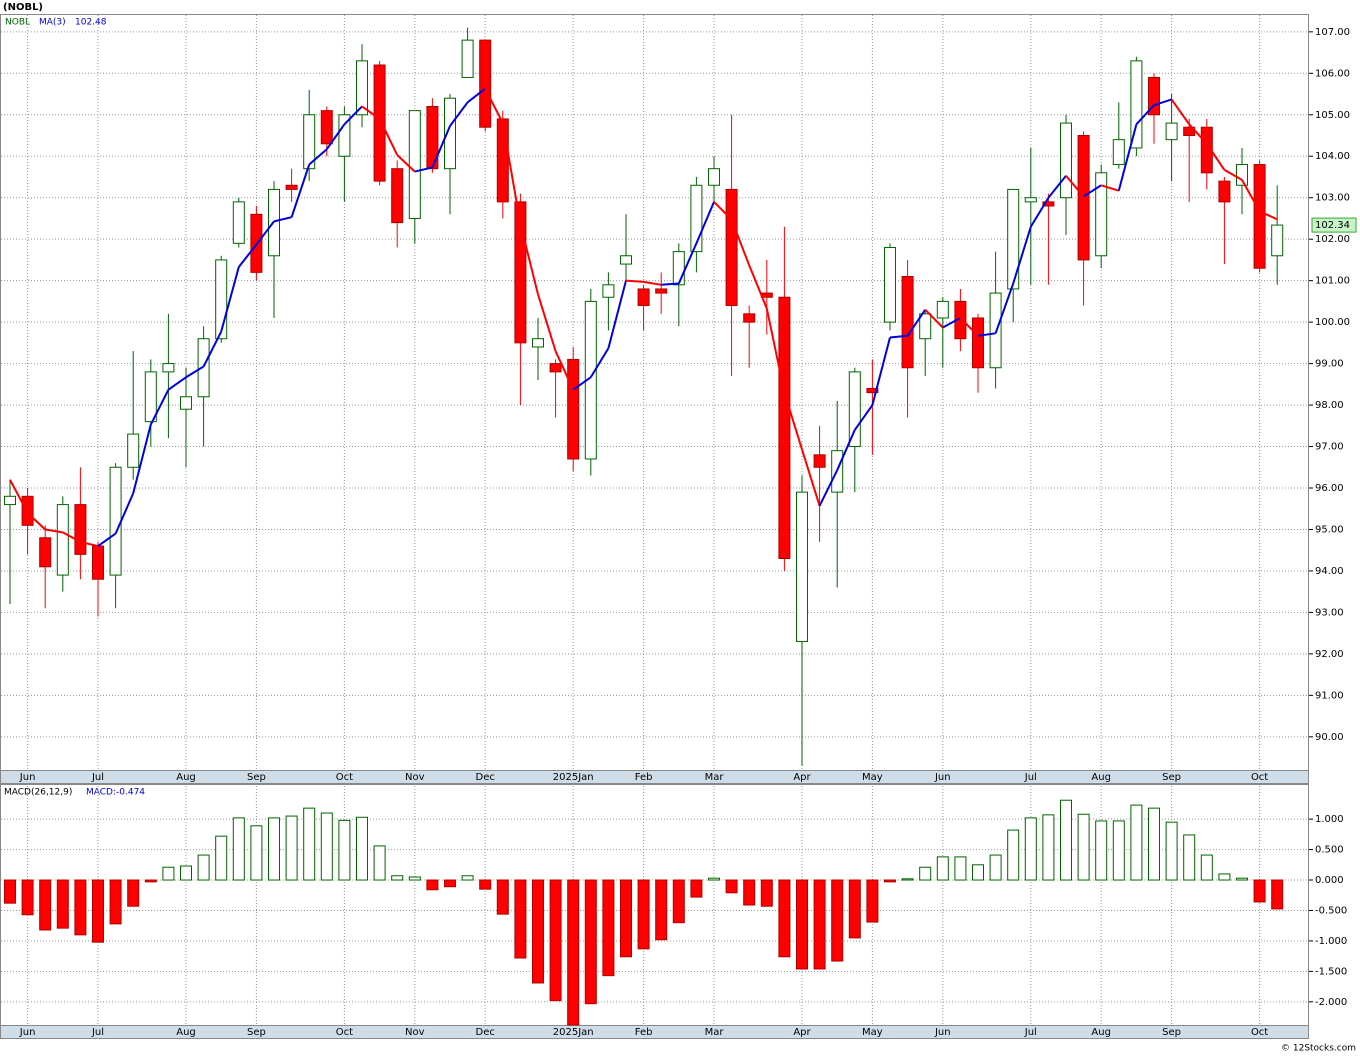 The height and width of the screenshot is (1056, 1360). I want to click on x-tick-label: Jul, so click(1030, 777).